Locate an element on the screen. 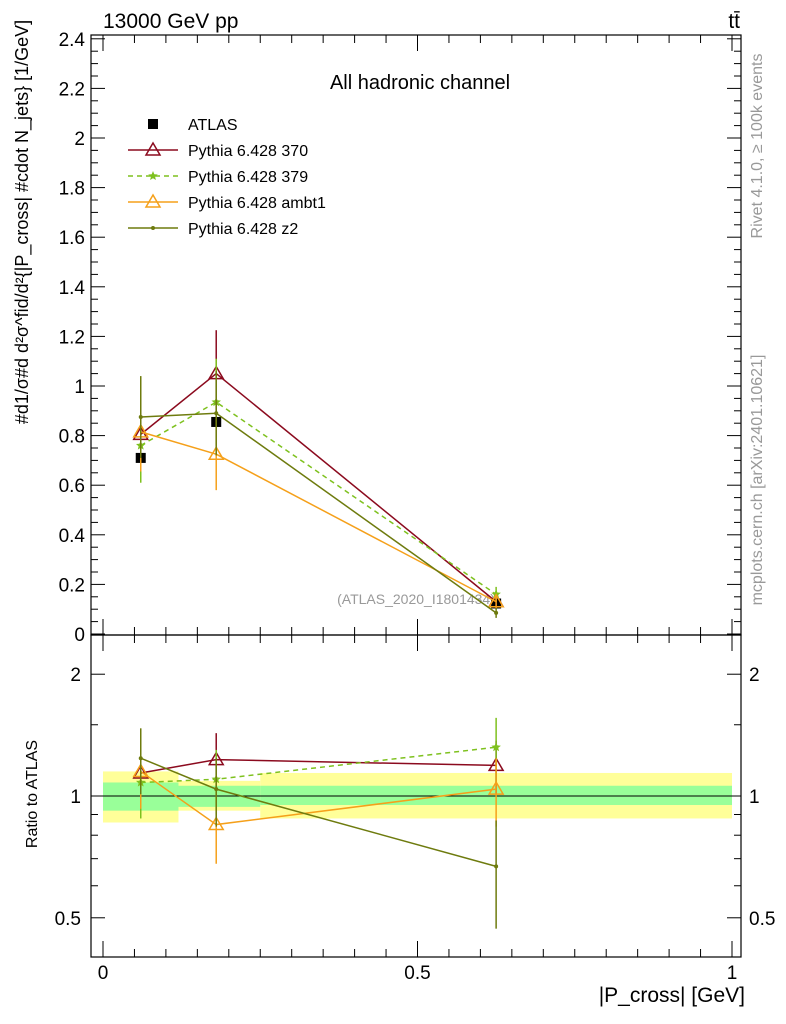 This screenshot has width=786, height=1024. channel-title: All hadronic channel is located at coordinates (420, 83).